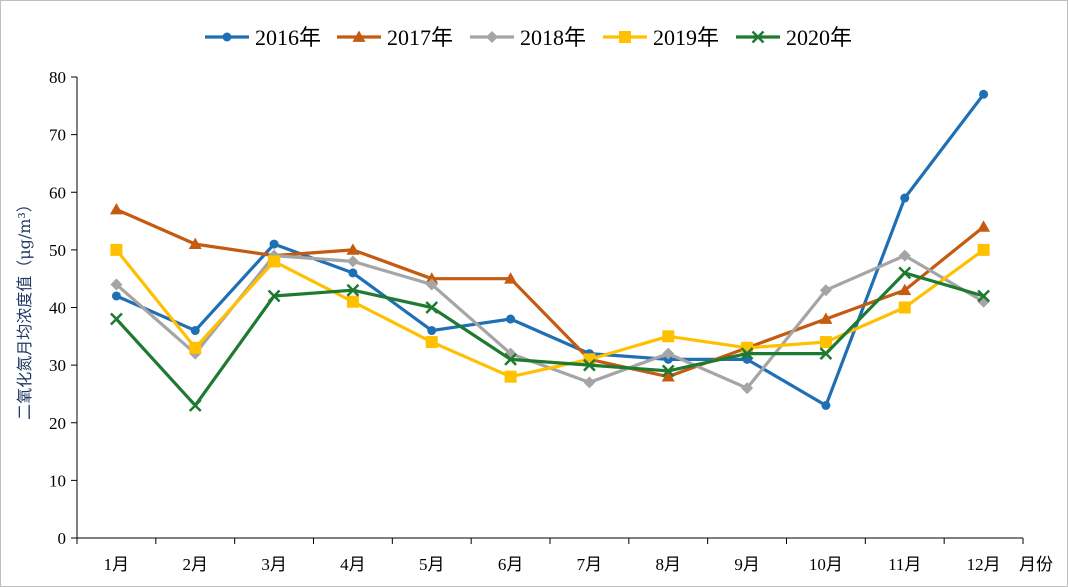 Image resolution: width=1068 pixels, height=587 pixels. I want to click on legend-item: 2017年, so click(395, 37).